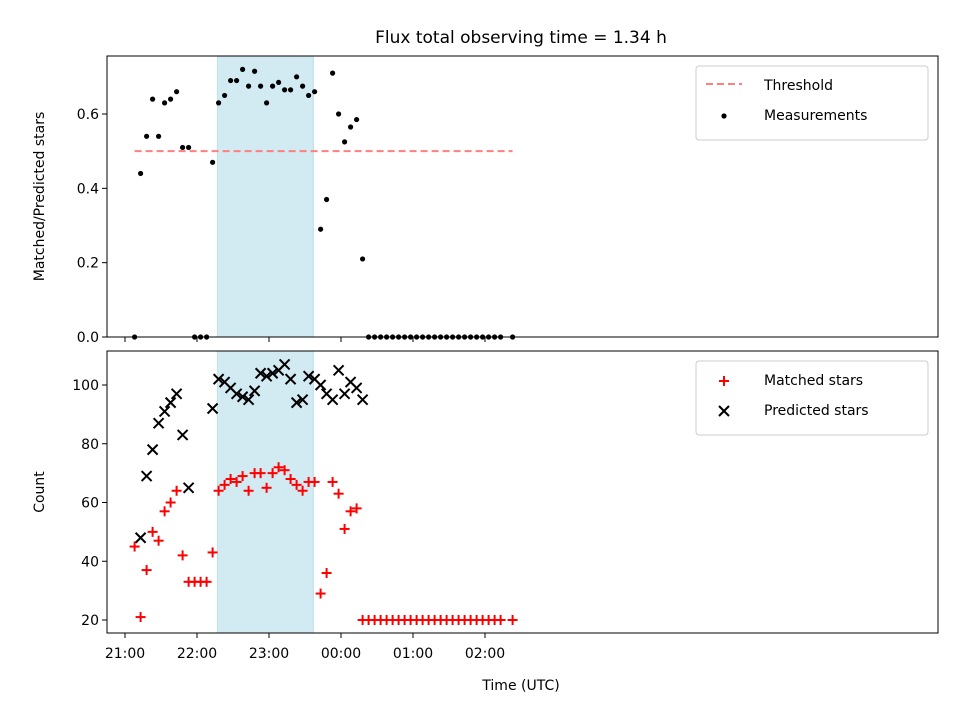 This screenshot has width=960, height=720. What do you see at coordinates (813, 381) in the screenshot?
I see `legend-label: Matched stars` at bounding box center [813, 381].